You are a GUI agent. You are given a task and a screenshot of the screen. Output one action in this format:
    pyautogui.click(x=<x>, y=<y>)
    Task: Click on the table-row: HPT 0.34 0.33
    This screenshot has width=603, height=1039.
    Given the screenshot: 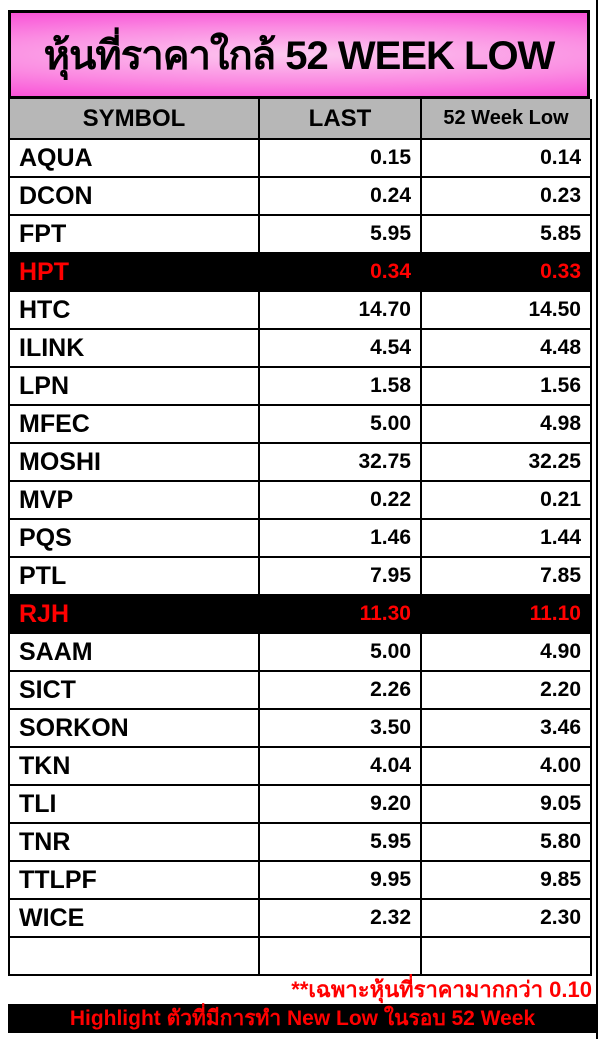 What is the action you would take?
    pyautogui.click(x=300, y=272)
    